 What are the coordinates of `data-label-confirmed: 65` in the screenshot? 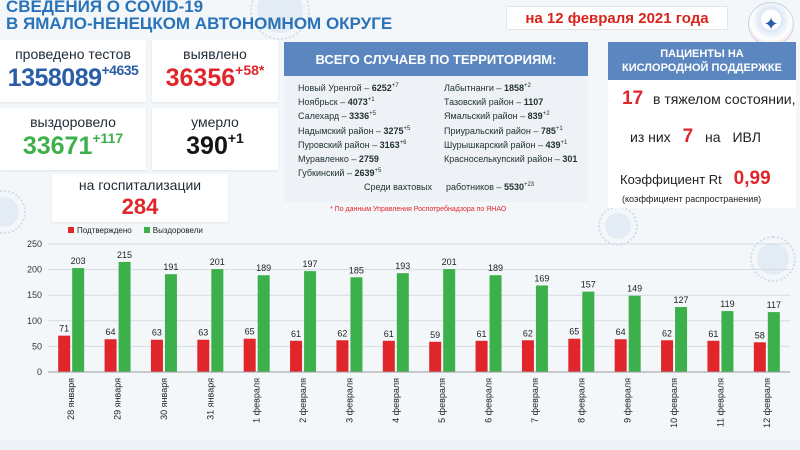 It's located at (574, 332).